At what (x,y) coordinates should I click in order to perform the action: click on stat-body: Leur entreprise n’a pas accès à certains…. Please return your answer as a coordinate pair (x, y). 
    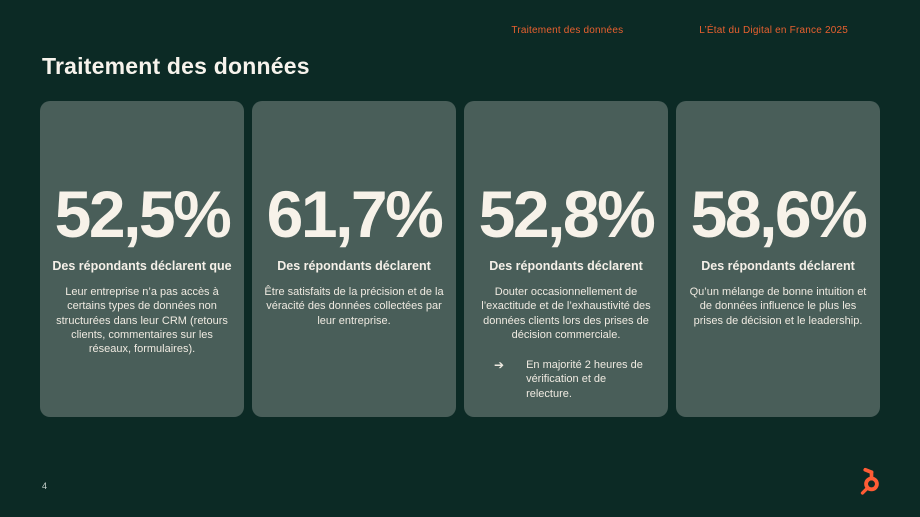
    Looking at the image, I should click on (142, 321).